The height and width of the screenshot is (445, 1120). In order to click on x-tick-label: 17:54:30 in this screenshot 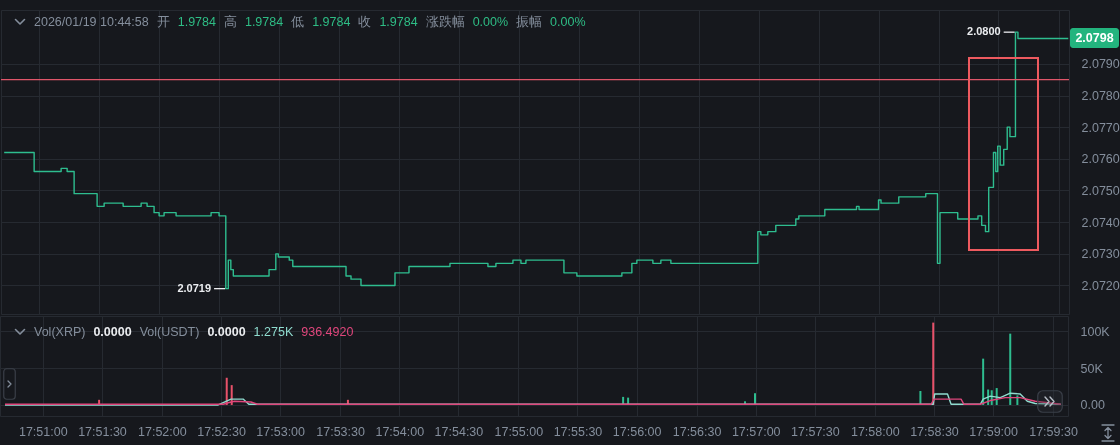, I will do `click(459, 431)`.